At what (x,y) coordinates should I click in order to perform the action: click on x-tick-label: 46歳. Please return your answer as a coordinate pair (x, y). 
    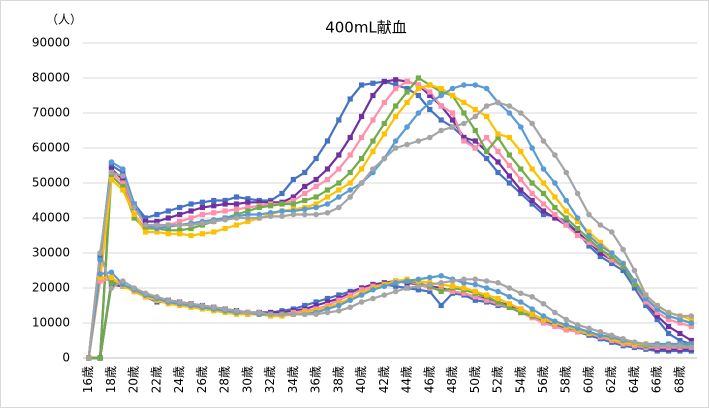
    Looking at the image, I should click on (429, 379).